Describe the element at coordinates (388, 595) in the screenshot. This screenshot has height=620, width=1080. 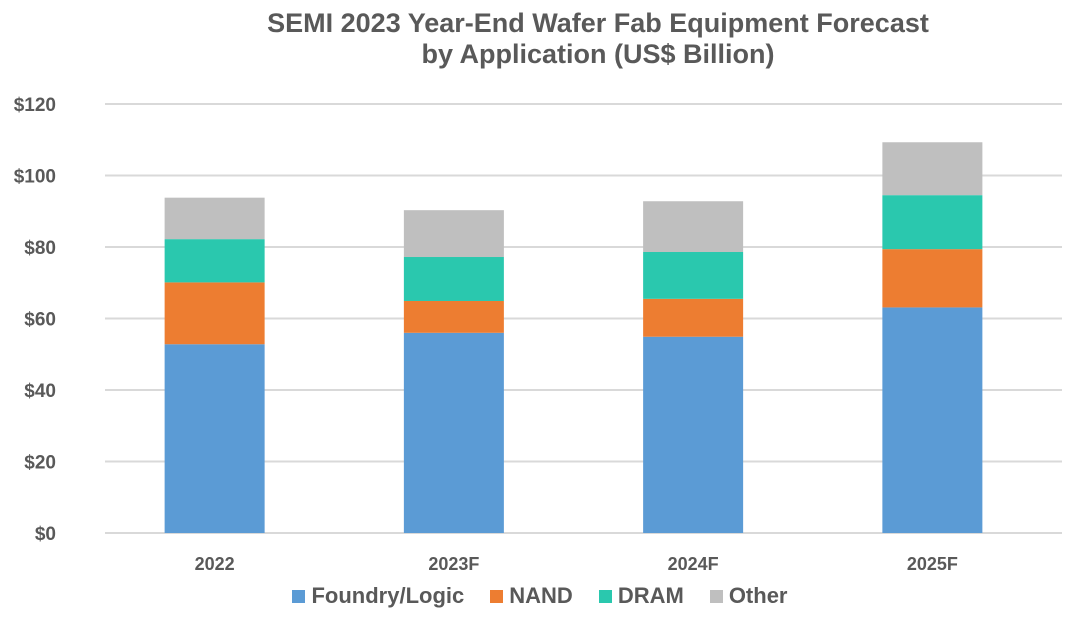
I see `legend-label: Foundry/Logic` at that location.